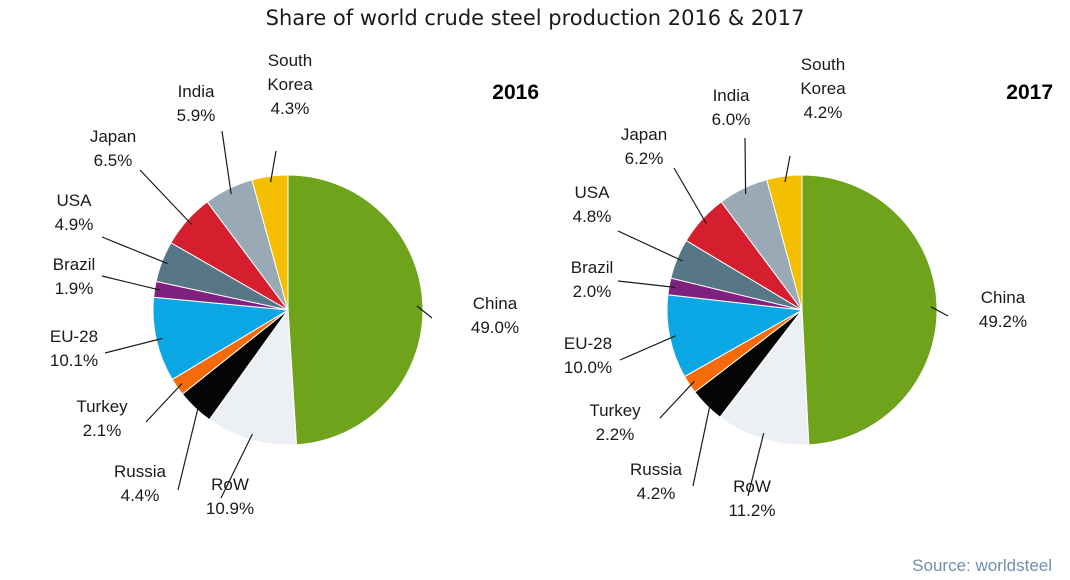 The width and height of the screenshot is (1070, 580). I want to click on leader-line-row-2016, so click(236, 466).